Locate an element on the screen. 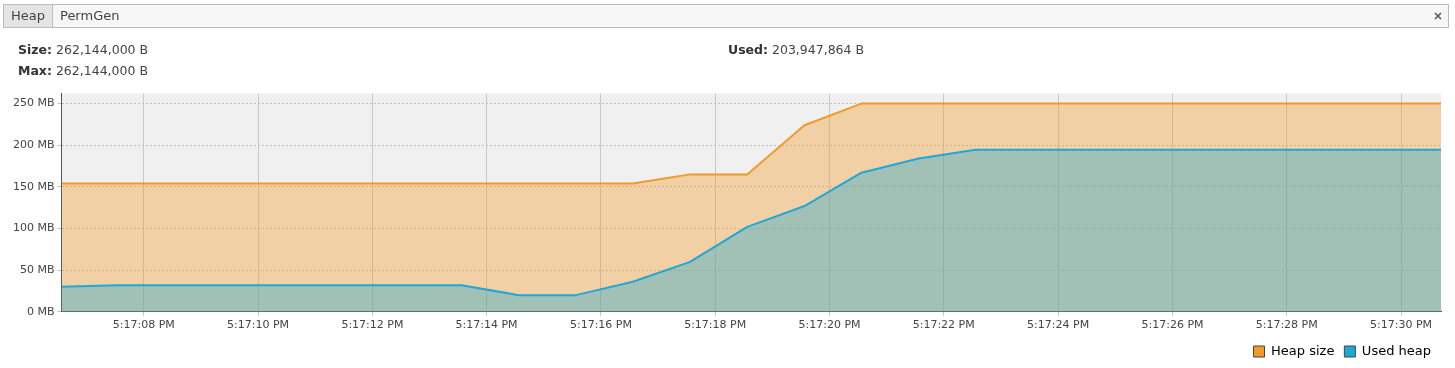 Image resolution: width=1455 pixels, height=368 pixels. text: PermGen is located at coordinates (90, 16).